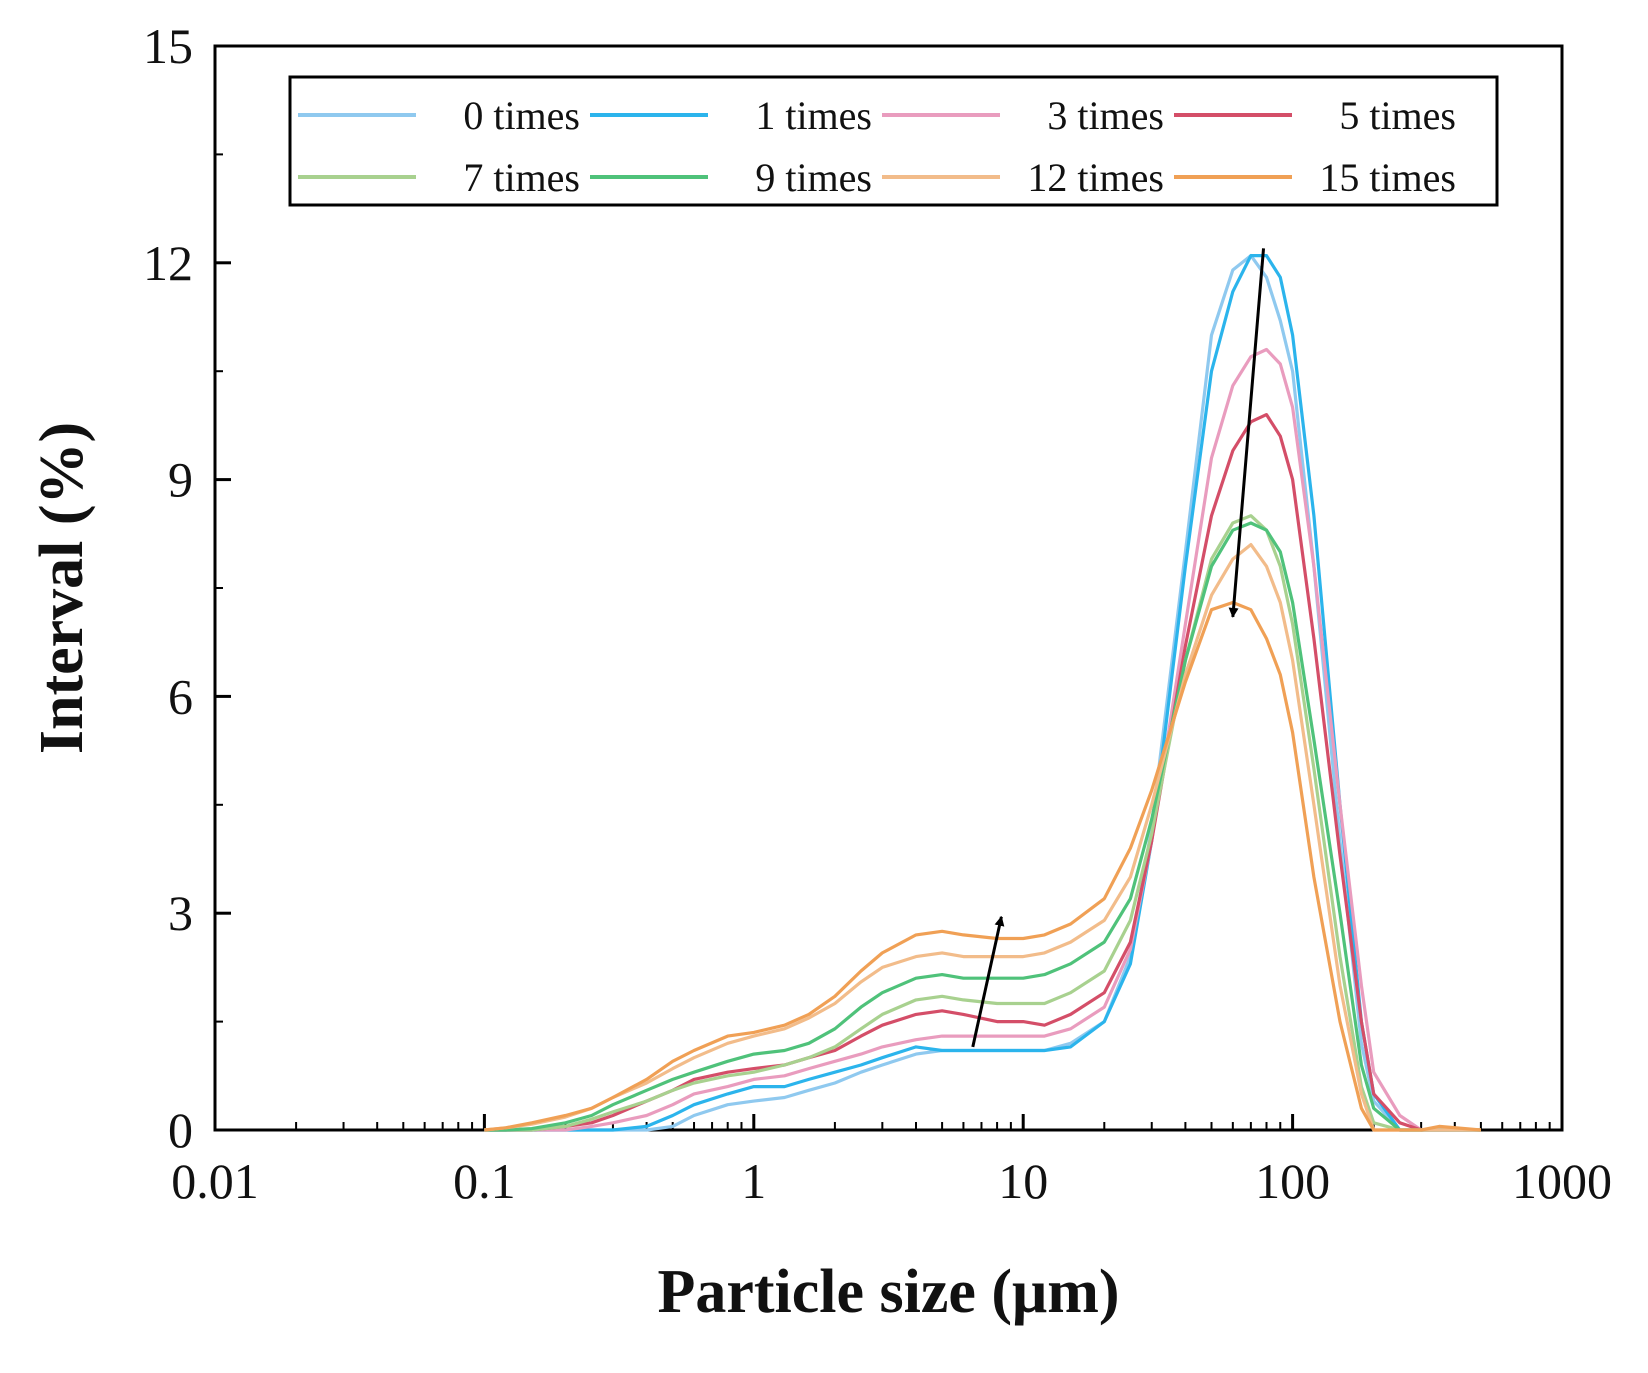 This screenshot has height=1373, width=1648. What do you see at coordinates (888, 1292) in the screenshot?
I see `x-axis-title: Particle size (μm)` at bounding box center [888, 1292].